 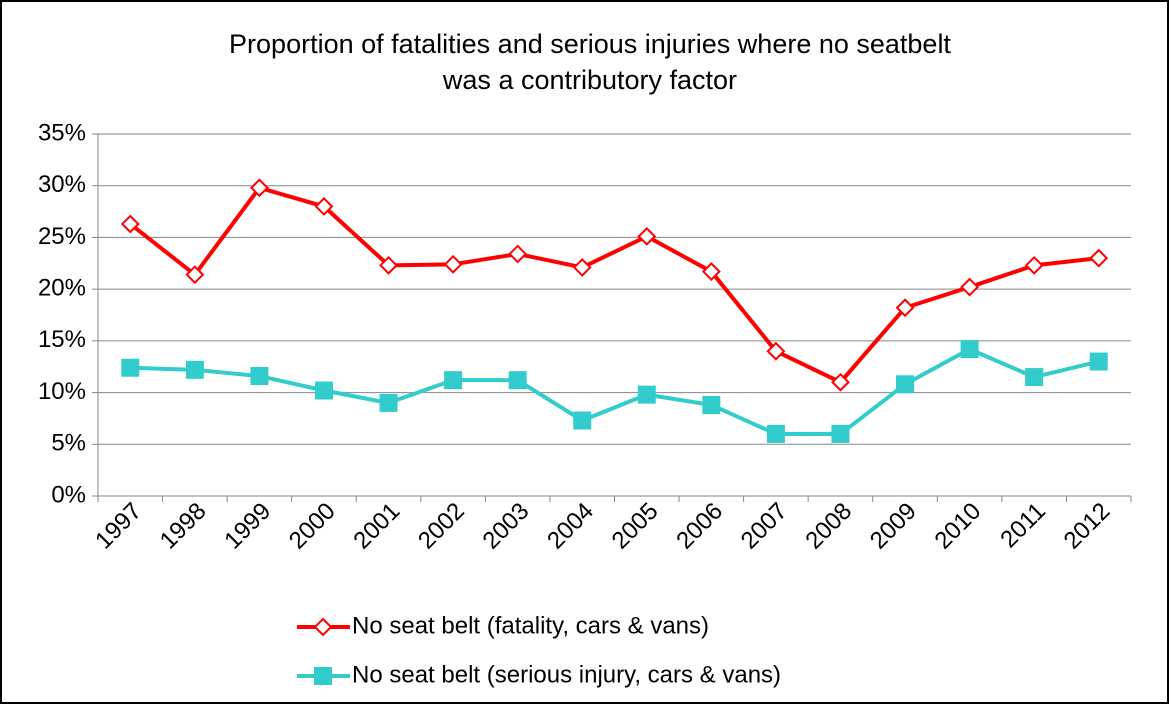 I want to click on y-tick-label: 5%, so click(x=68, y=443).